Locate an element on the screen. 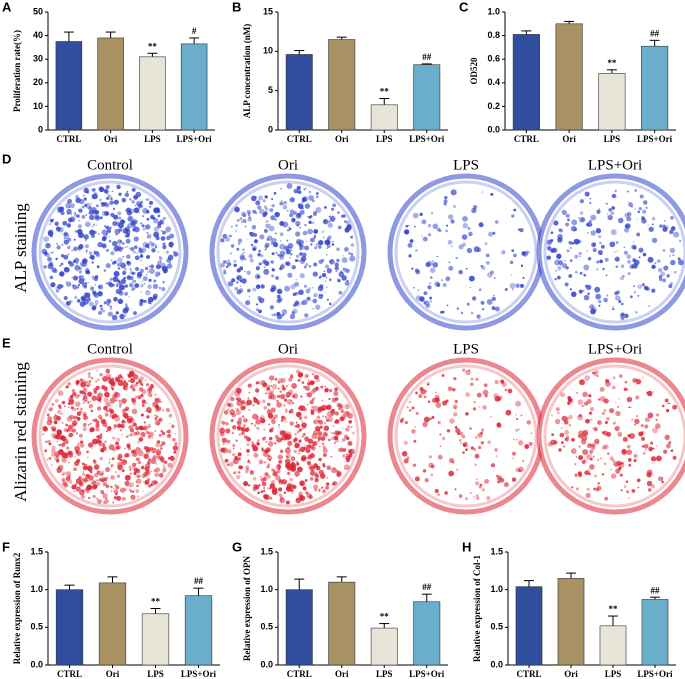 This screenshot has width=685, height=679. significance: ## is located at coordinates (199, 581).